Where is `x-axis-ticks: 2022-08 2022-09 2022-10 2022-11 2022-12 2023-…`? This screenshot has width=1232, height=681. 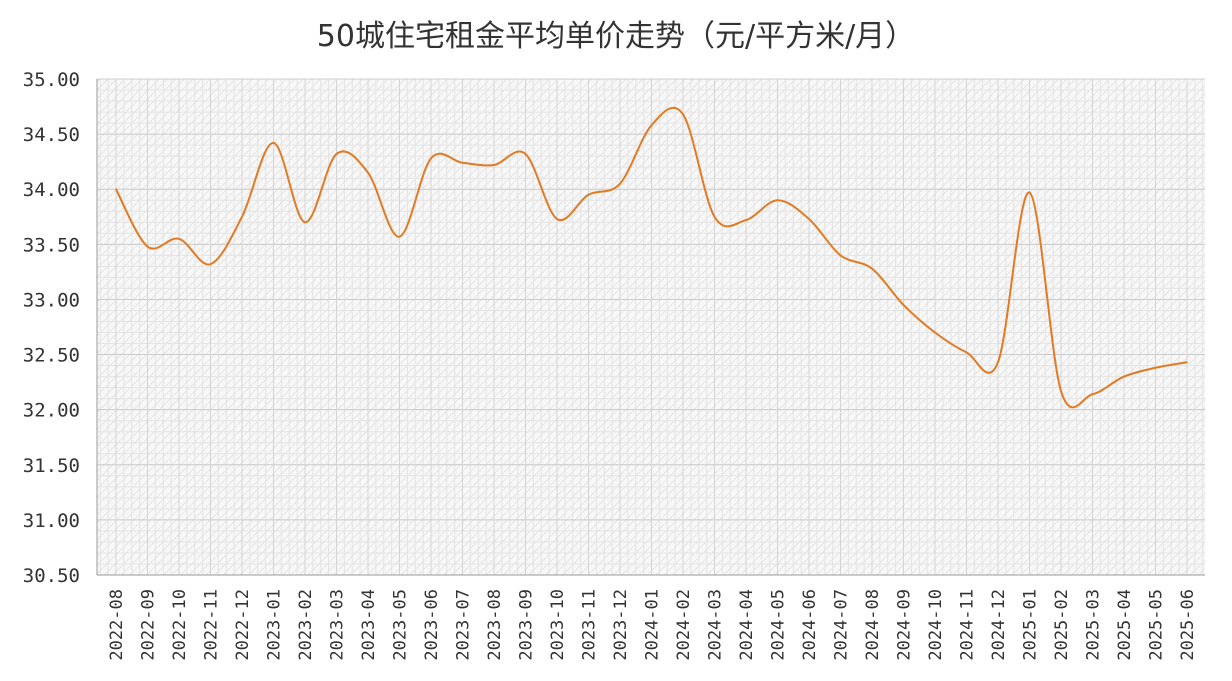 x-axis-ticks: 2022-08 2022-09 2022-10 2022-11 2022-12 2023-… is located at coordinates (652, 625).